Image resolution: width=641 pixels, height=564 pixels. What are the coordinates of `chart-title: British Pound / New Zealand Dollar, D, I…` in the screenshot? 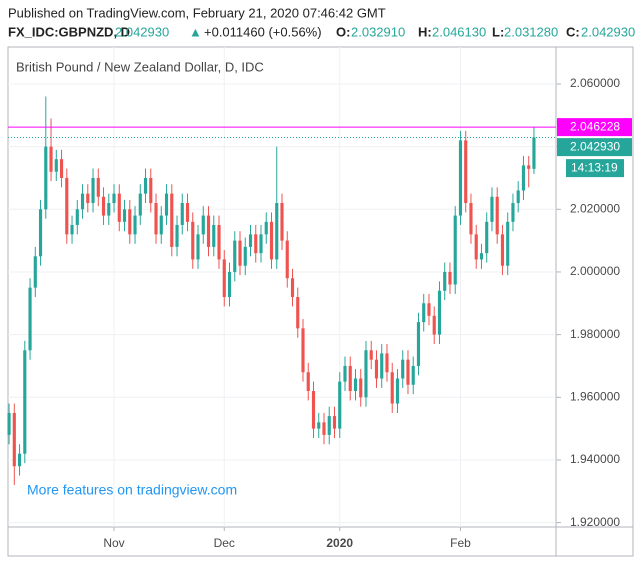 It's located at (140, 66).